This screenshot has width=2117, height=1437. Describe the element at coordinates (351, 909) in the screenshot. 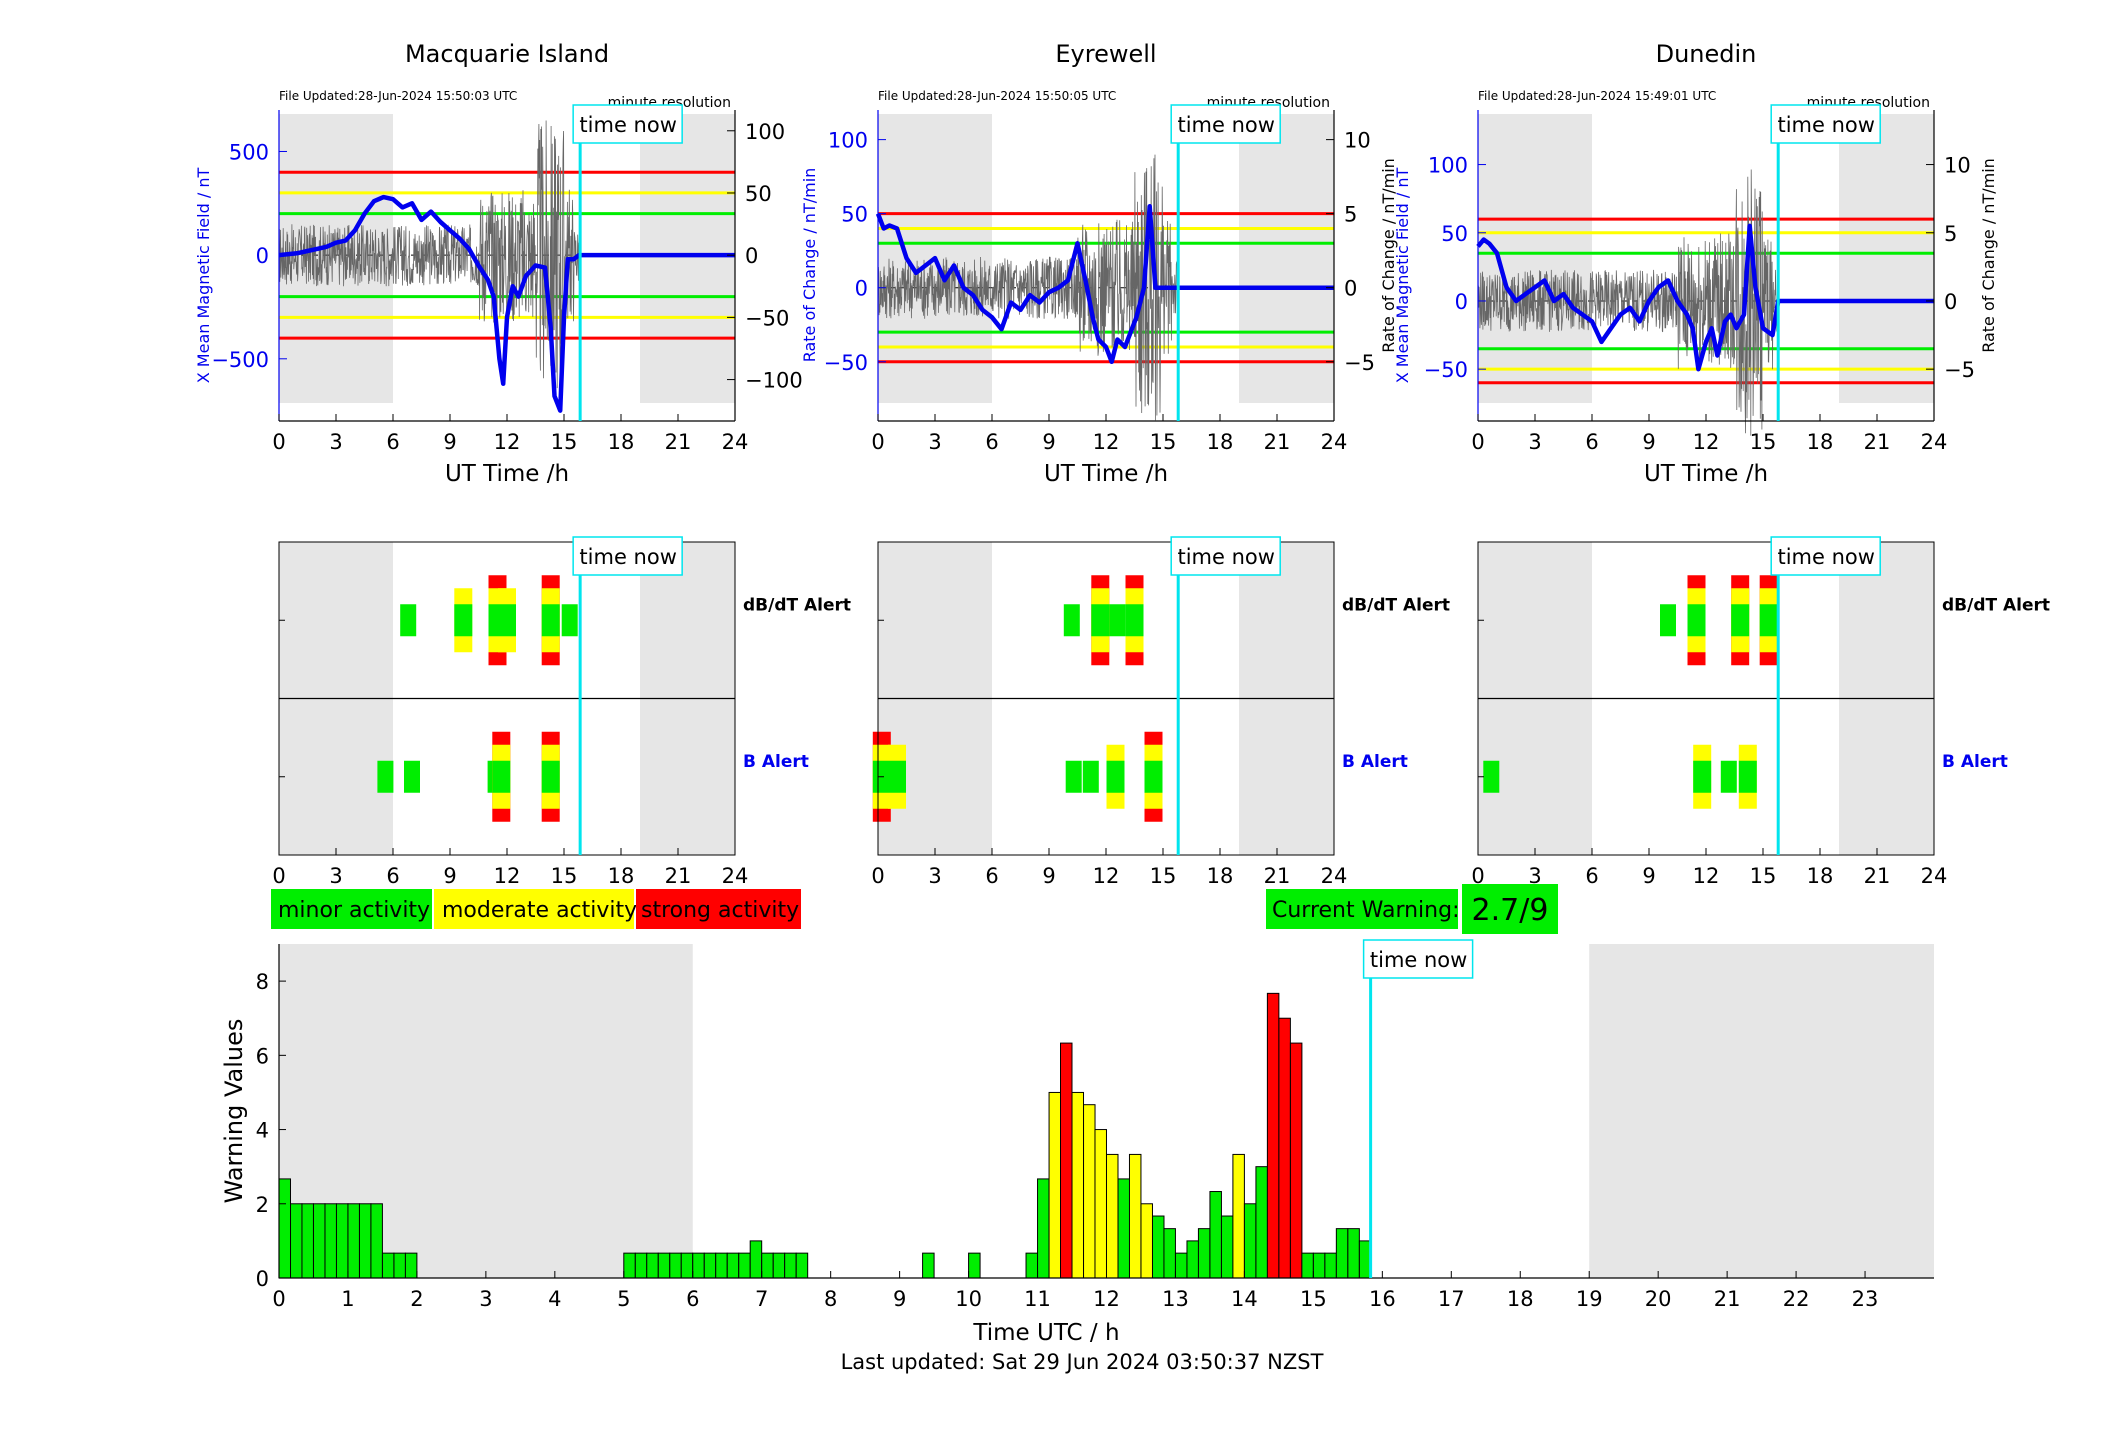

I see `legend-minor-swatch` at that location.